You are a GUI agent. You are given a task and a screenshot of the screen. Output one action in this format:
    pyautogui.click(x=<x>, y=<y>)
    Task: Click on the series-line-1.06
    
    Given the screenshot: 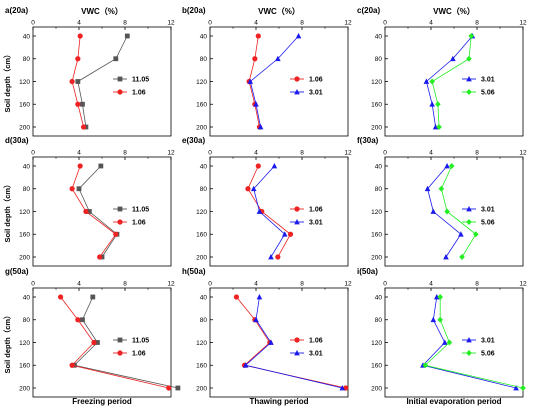 What is the action you would take?
    pyautogui.click(x=291, y=342)
    